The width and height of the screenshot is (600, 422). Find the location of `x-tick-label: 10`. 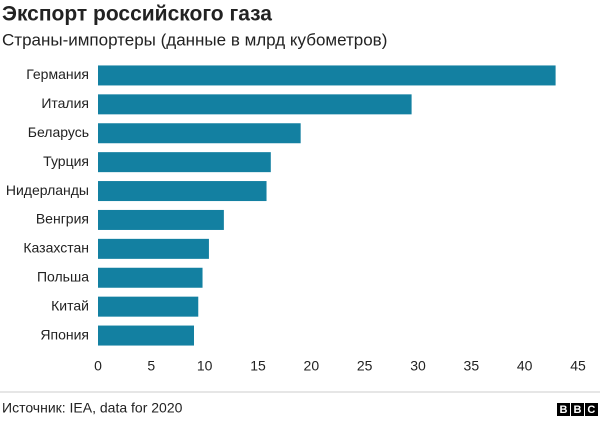

x-tick-label: 10 is located at coordinates (205, 366).